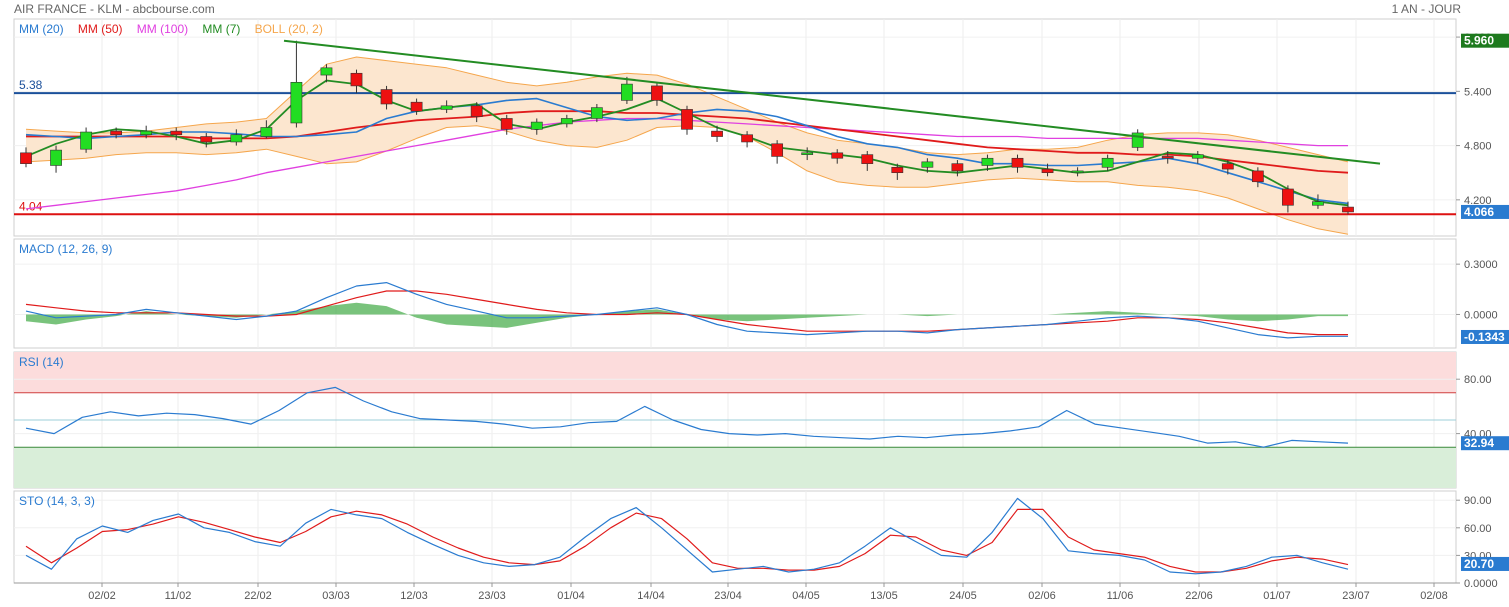 This screenshot has width=1509, height=607. I want to click on sto-last-badge-bg, so click(1485, 563).